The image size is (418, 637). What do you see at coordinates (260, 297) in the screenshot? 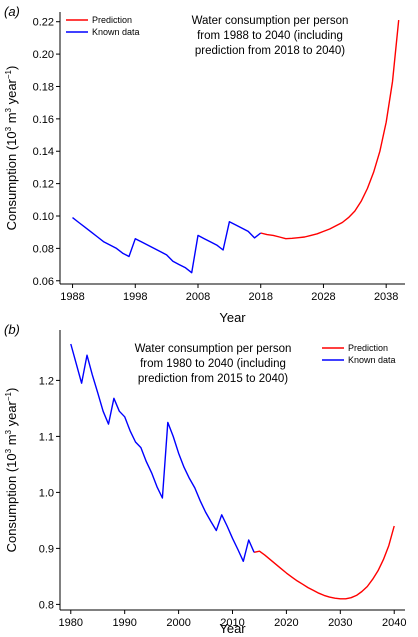
I see `x-tick-label: 2018` at bounding box center [260, 297].